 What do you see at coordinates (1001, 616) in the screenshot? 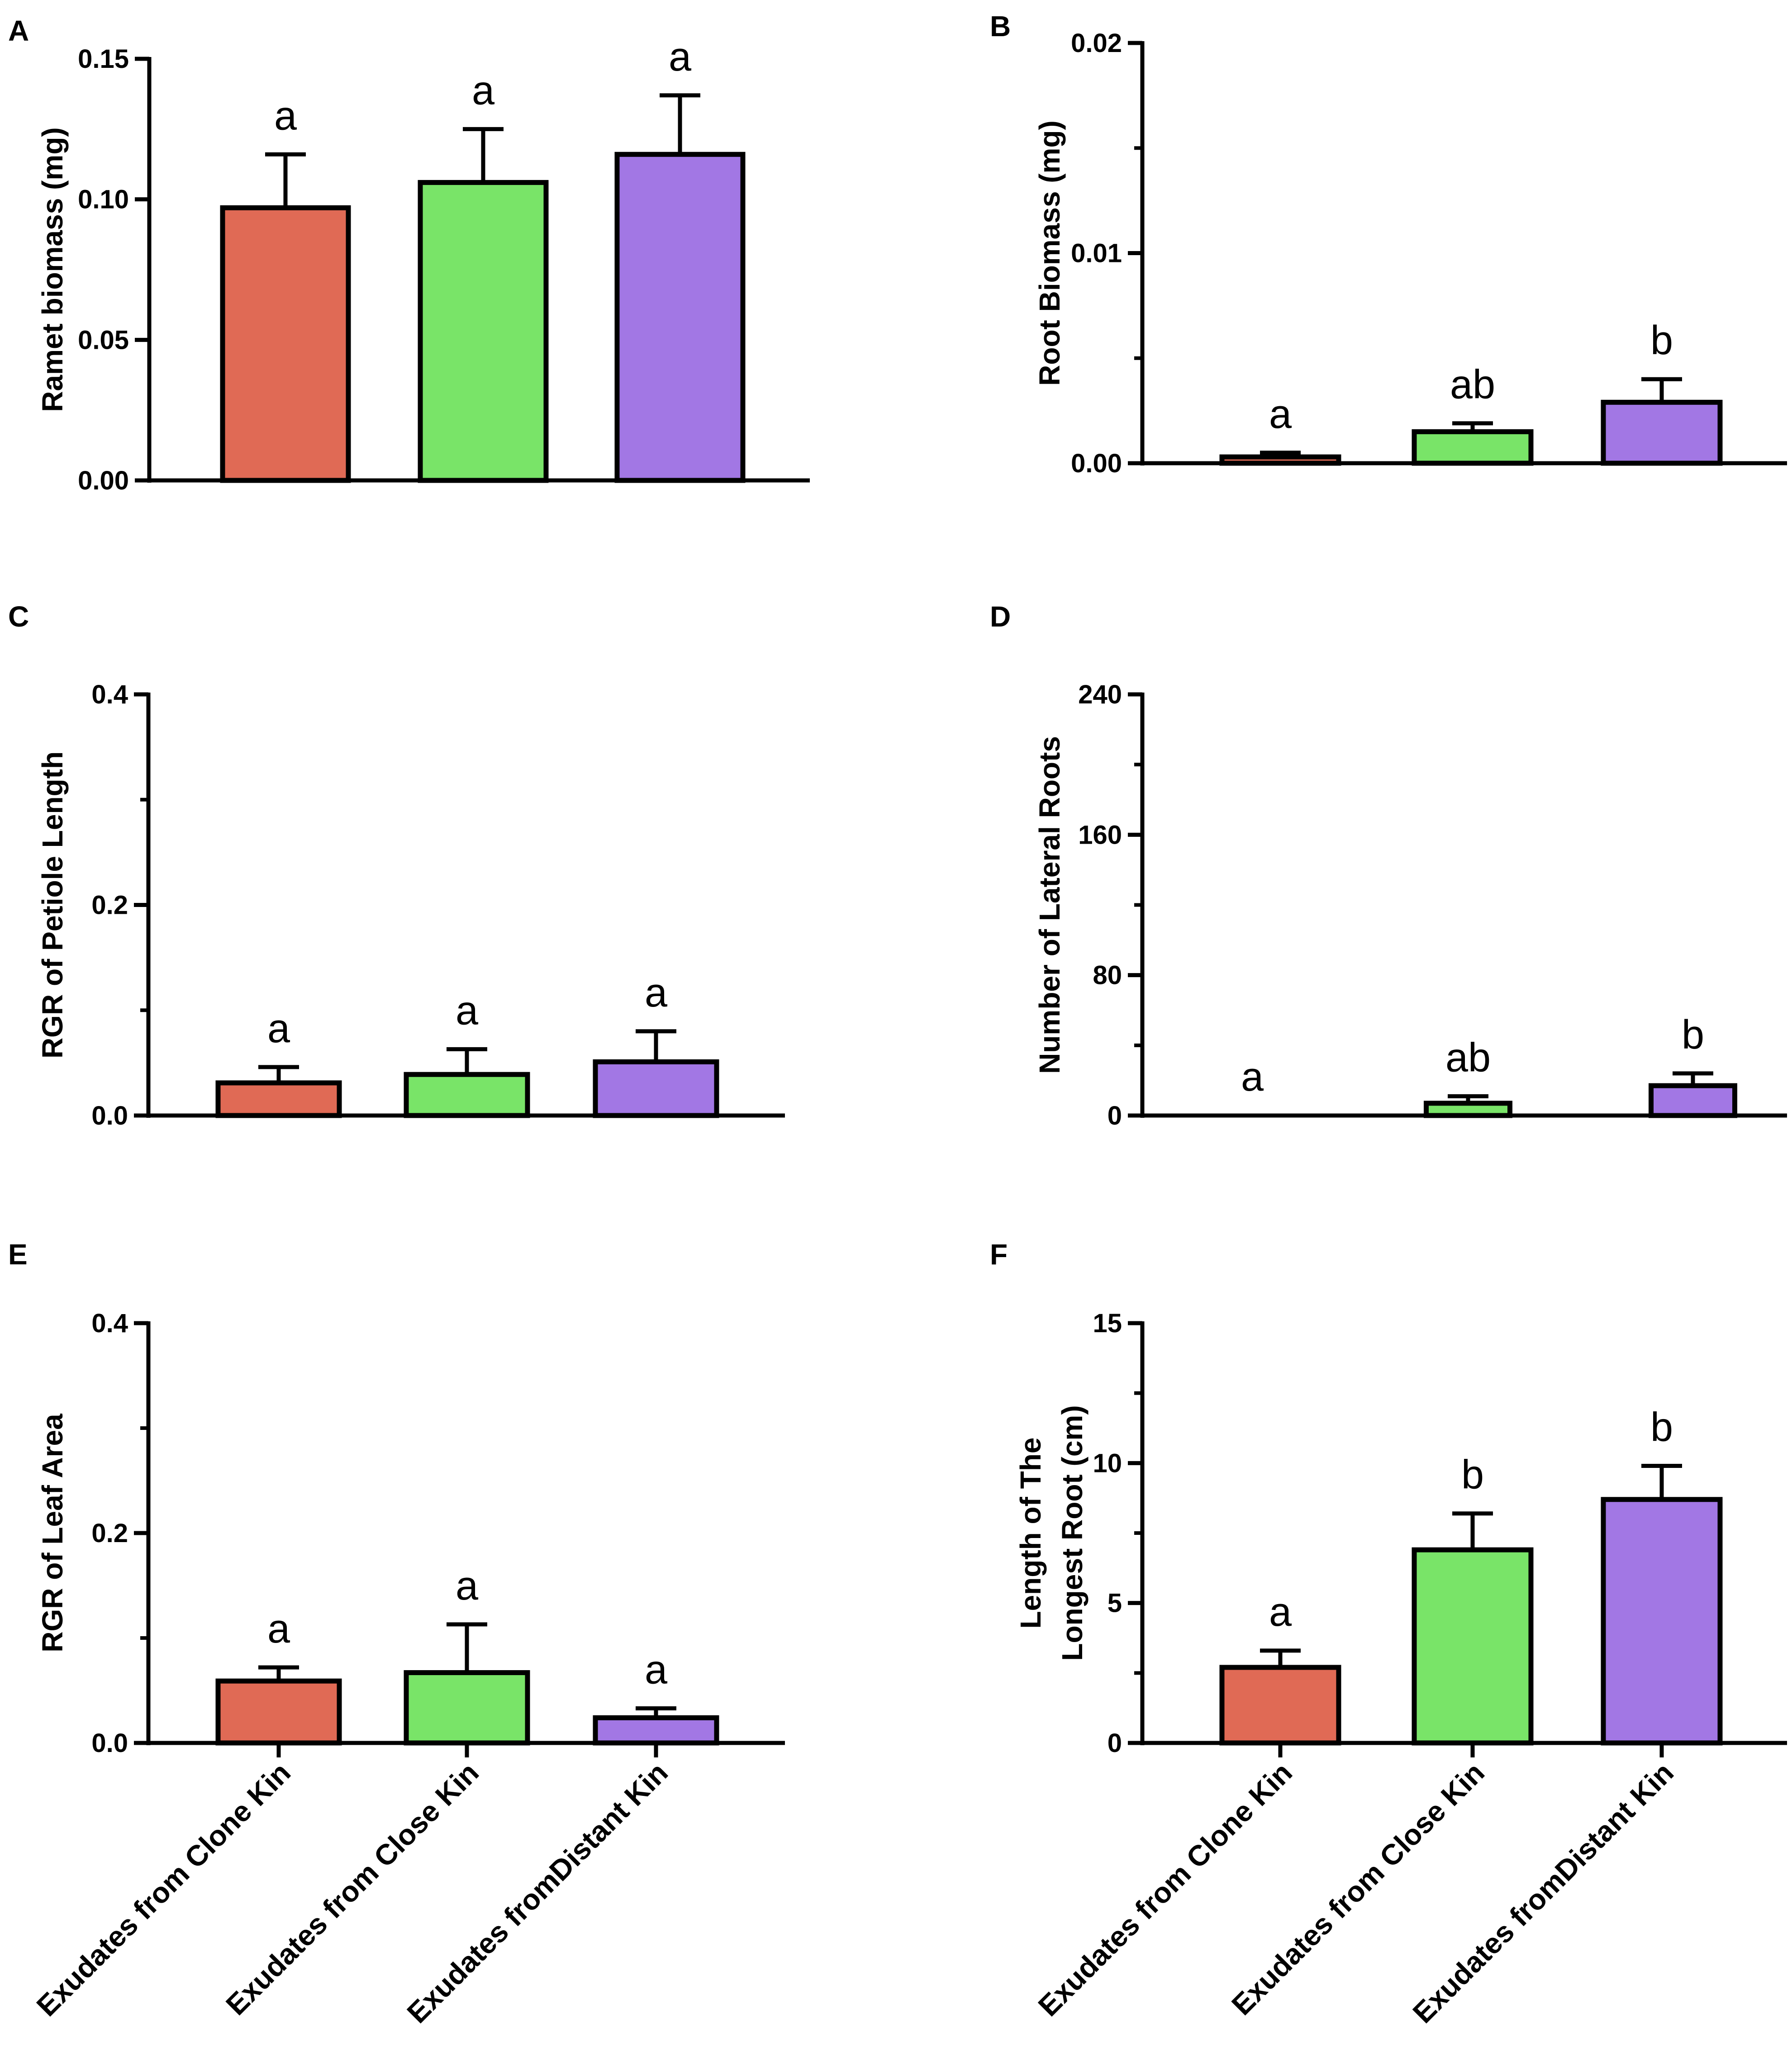
I see `panel-label: D` at bounding box center [1001, 616].